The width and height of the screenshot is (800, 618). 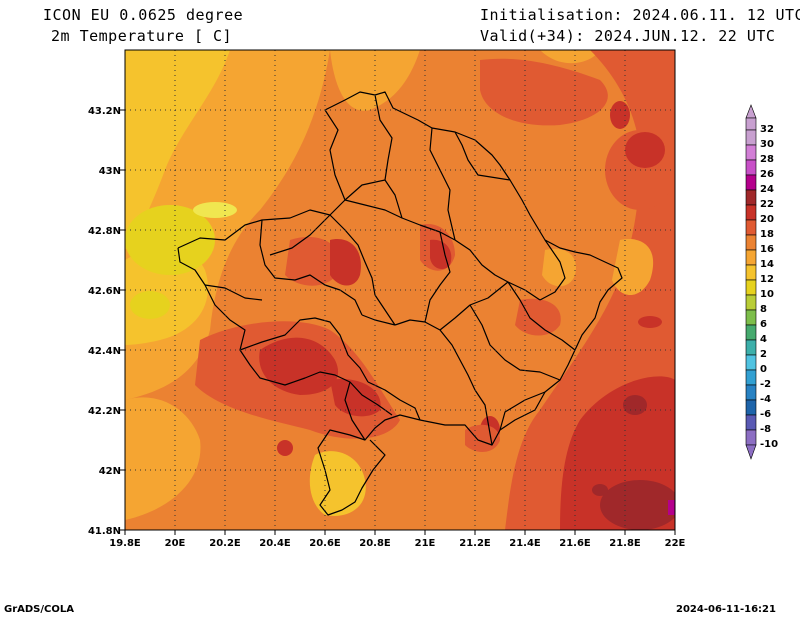 What do you see at coordinates (104, 351) in the screenshot?
I see `lat-tick-label: 42.4N` at bounding box center [104, 351].